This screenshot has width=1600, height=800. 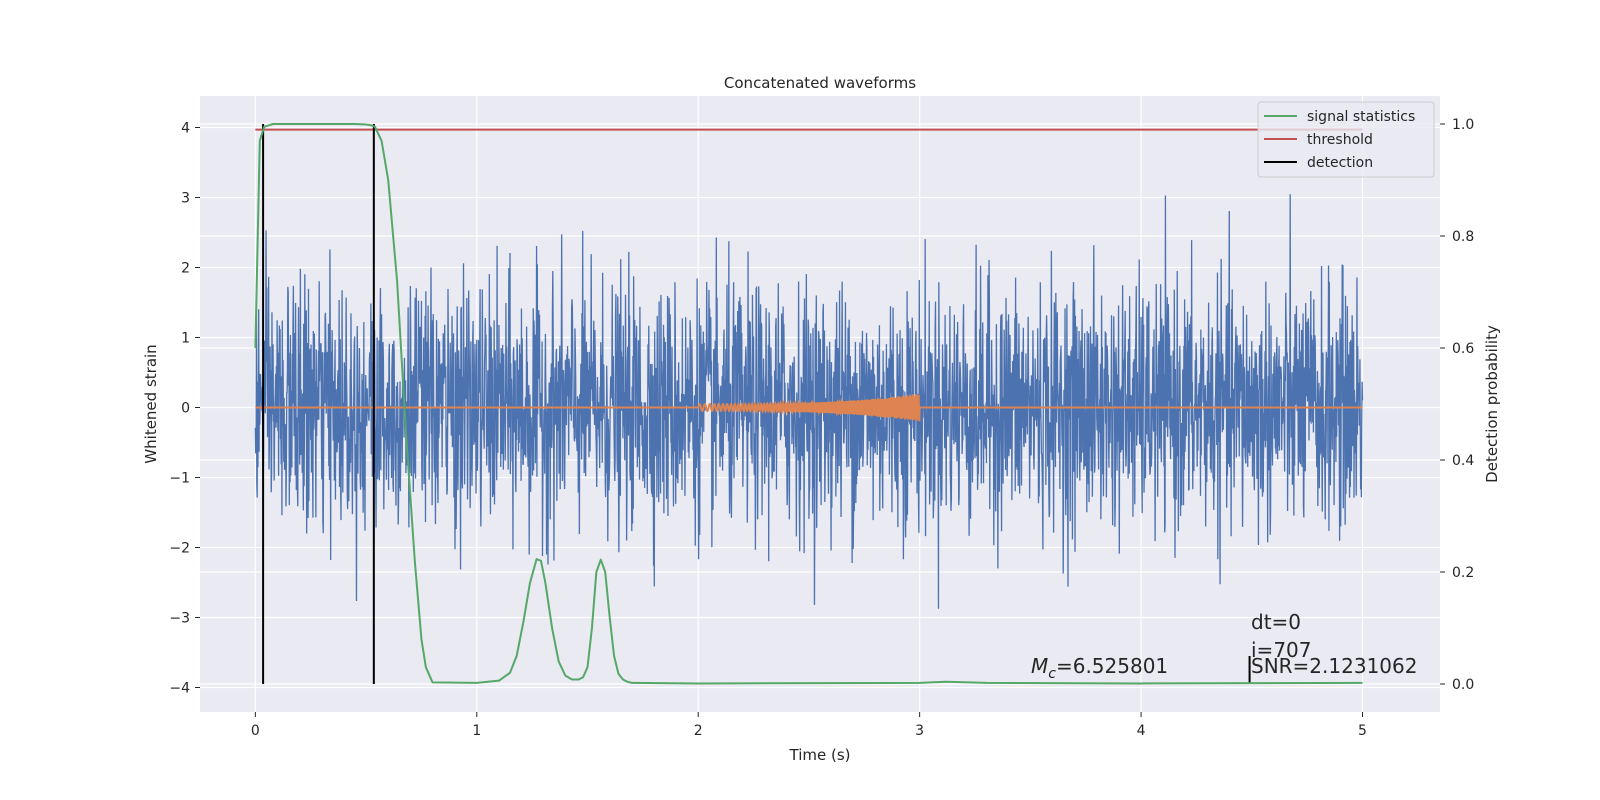 What do you see at coordinates (185, 199) in the screenshot?
I see `y-left-tick-label: 3` at bounding box center [185, 199].